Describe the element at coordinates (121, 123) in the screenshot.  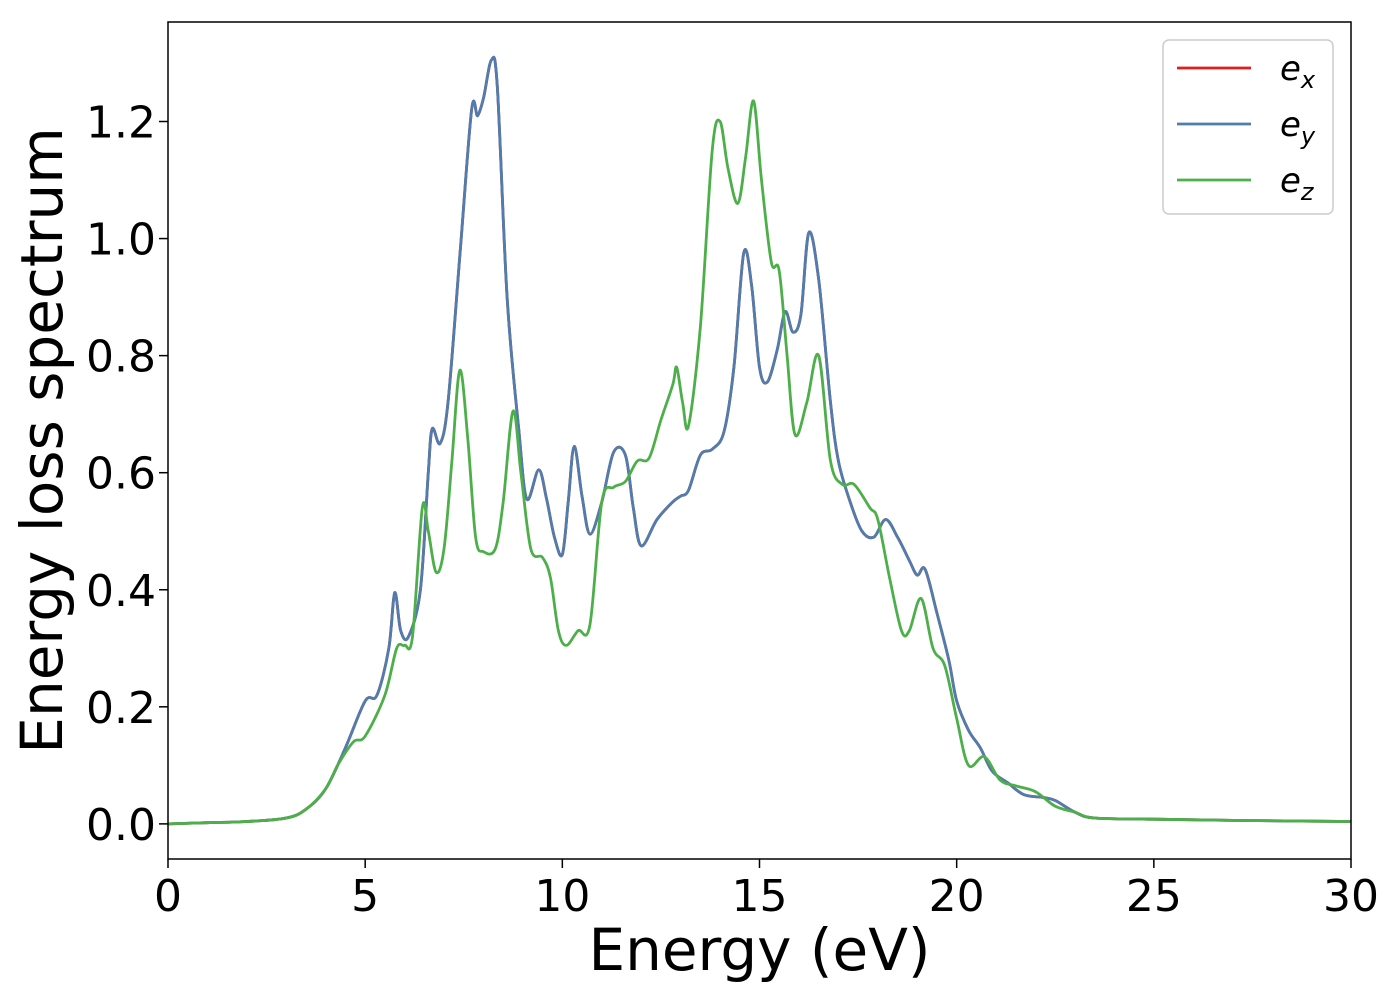
I see `y-tick-label: 1.2` at that location.